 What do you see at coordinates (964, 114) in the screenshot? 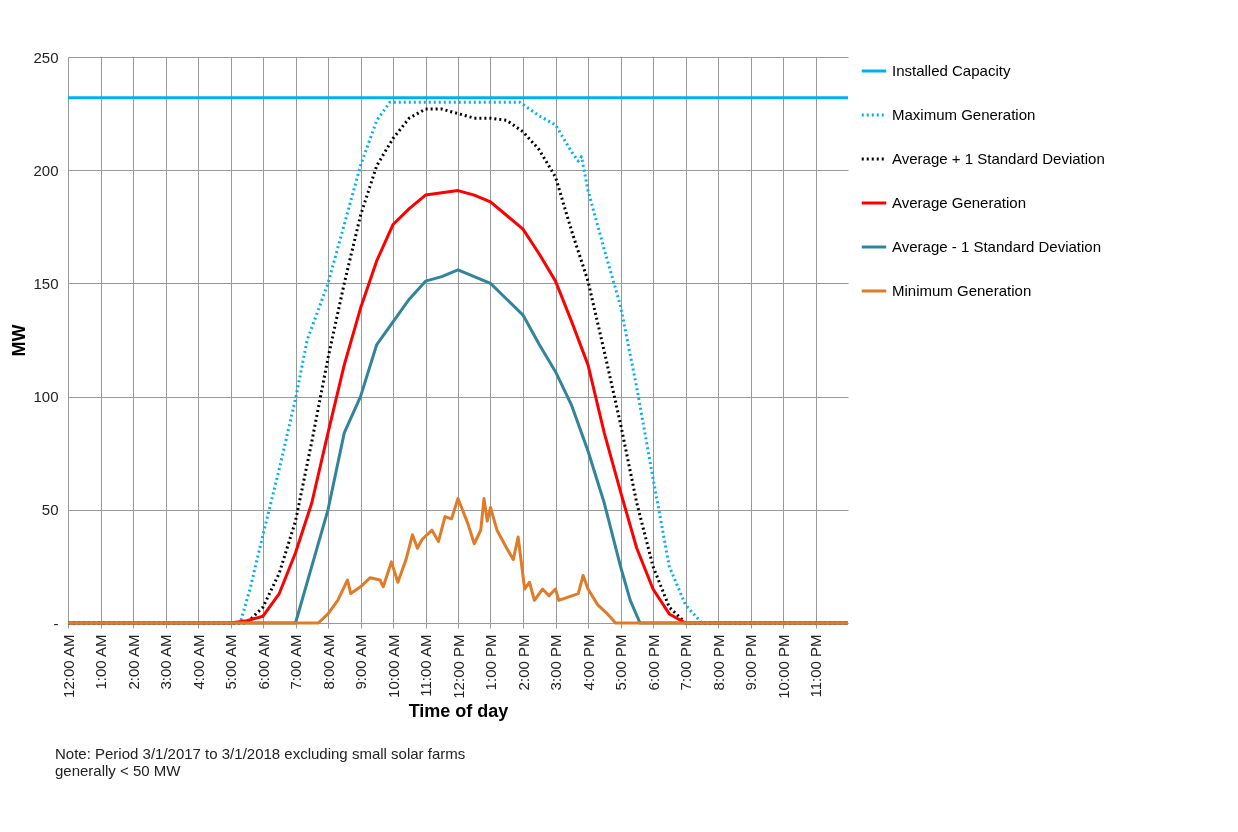
I see `legend-label: Maximum Generation` at bounding box center [964, 114].